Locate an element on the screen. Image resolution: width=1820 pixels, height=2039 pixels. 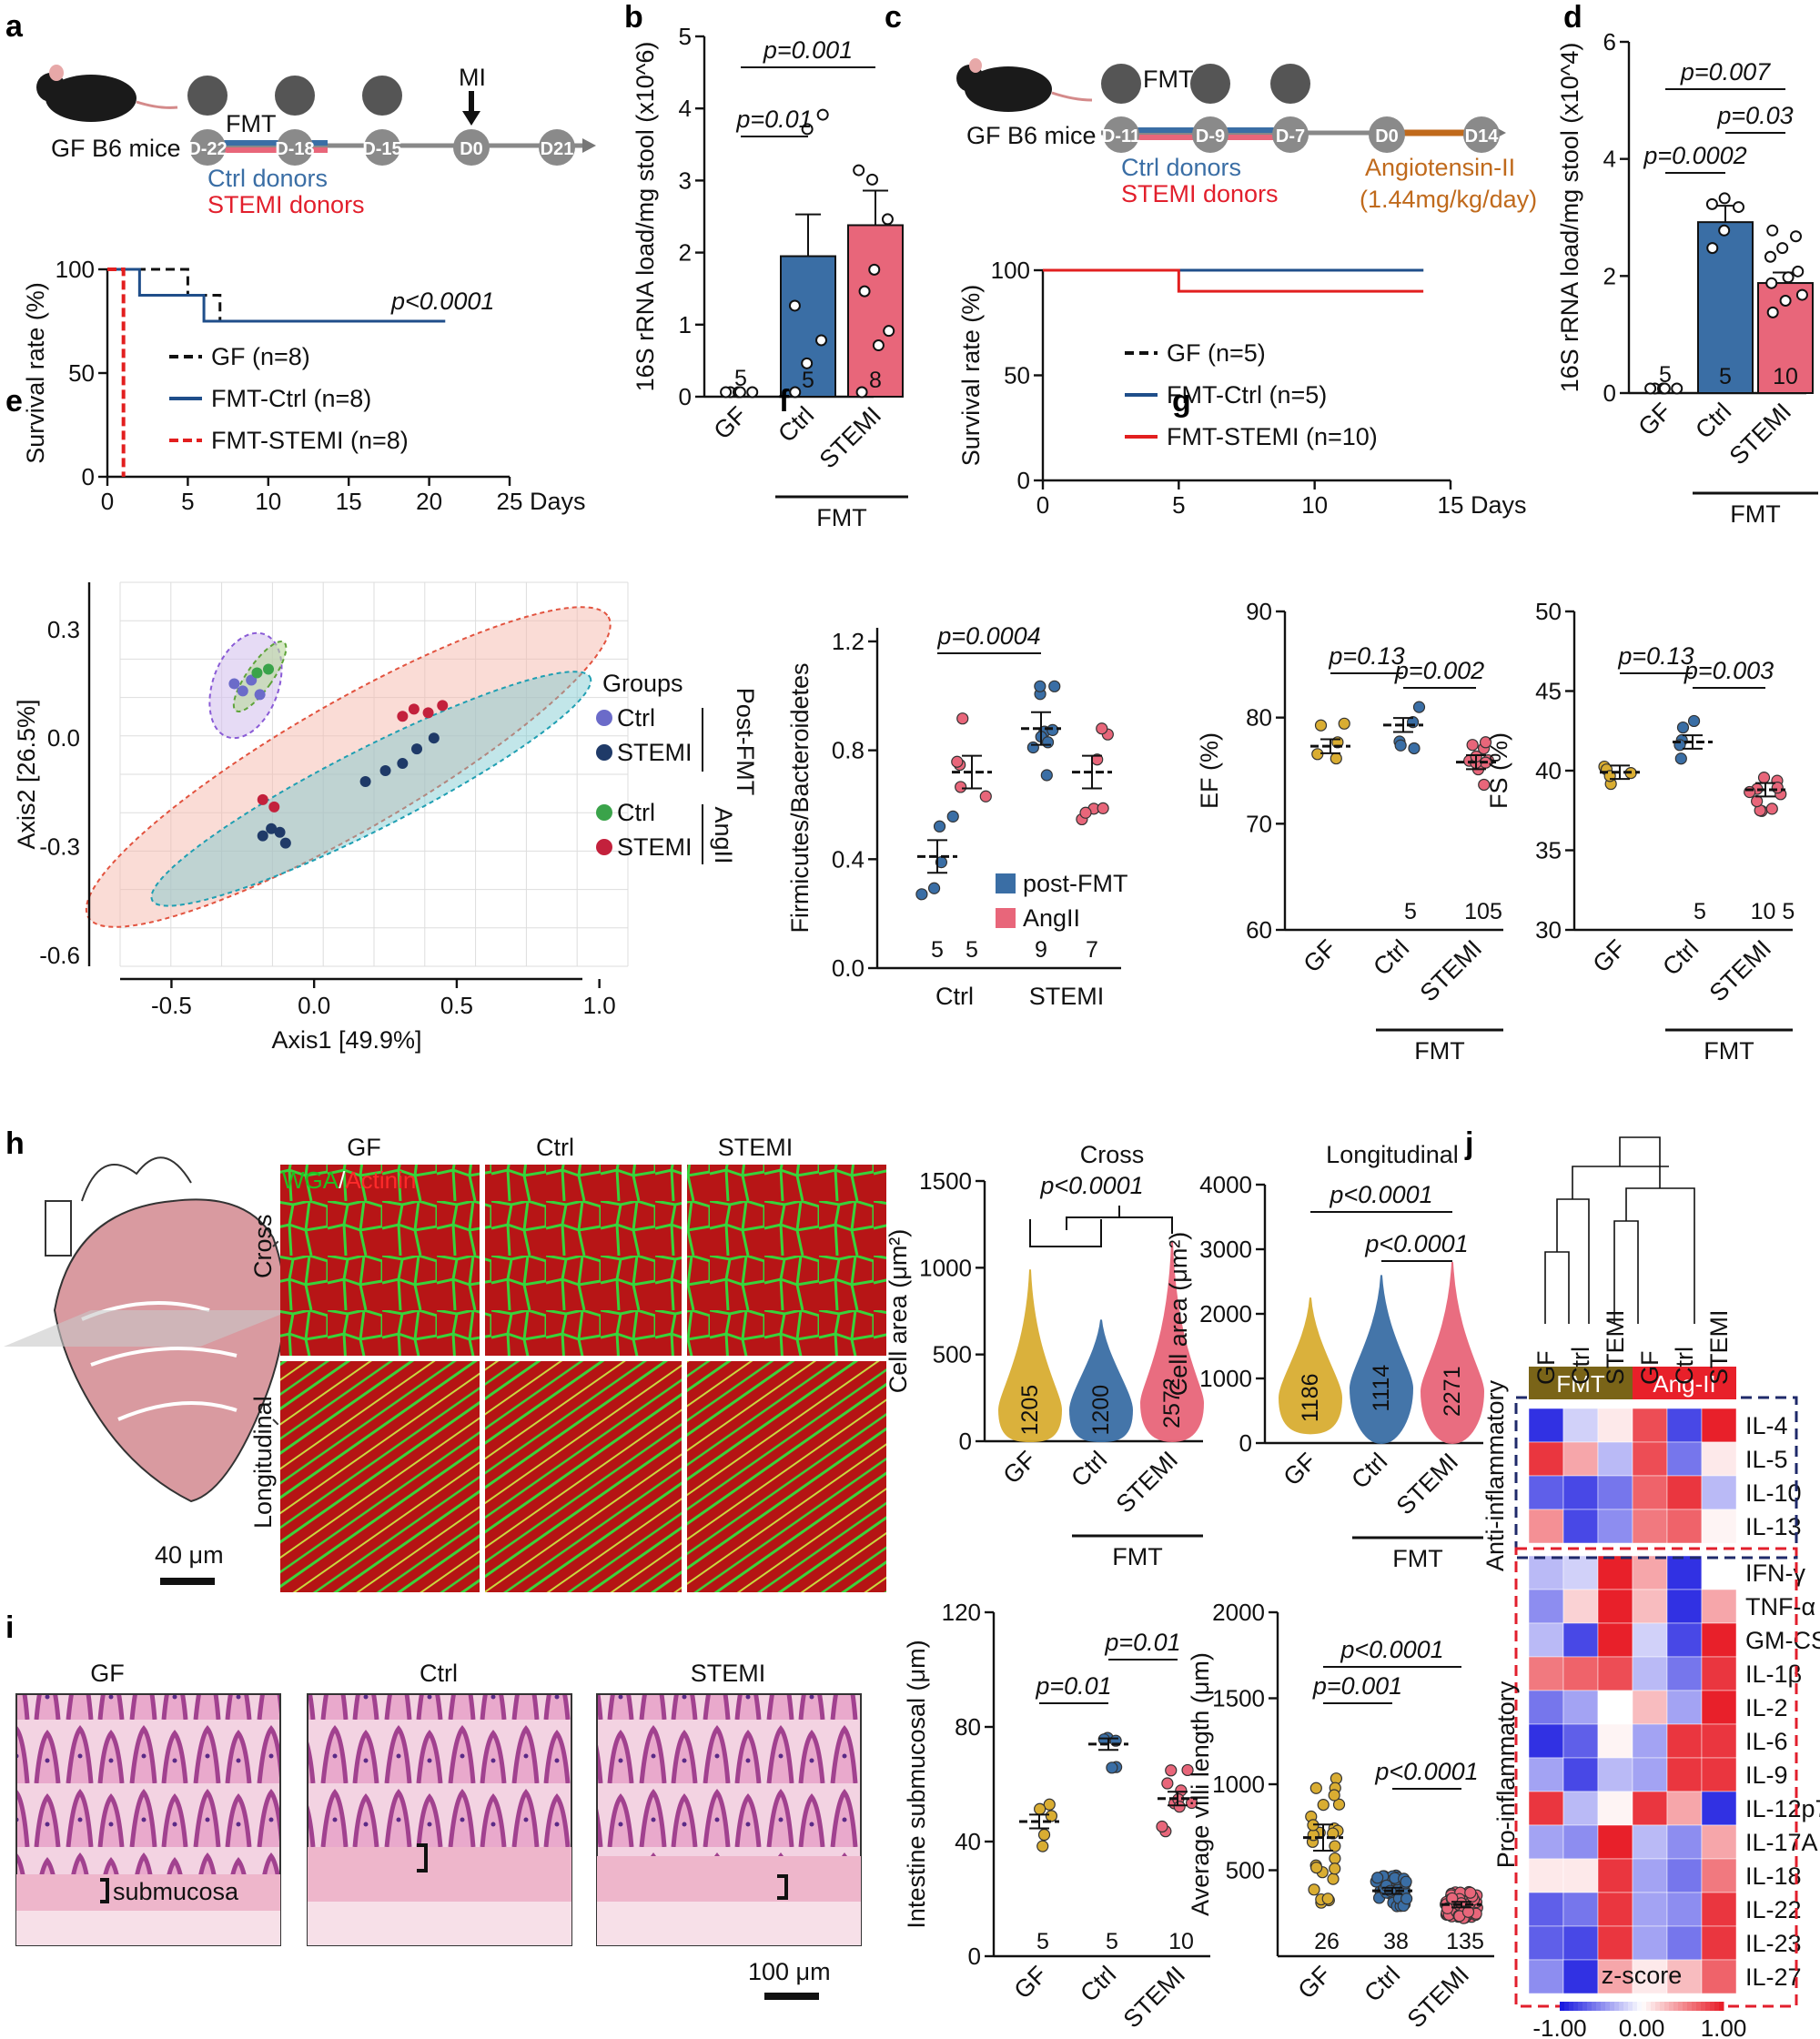
ellipse-stemi-postfmt is located at coordinates (371, 789).